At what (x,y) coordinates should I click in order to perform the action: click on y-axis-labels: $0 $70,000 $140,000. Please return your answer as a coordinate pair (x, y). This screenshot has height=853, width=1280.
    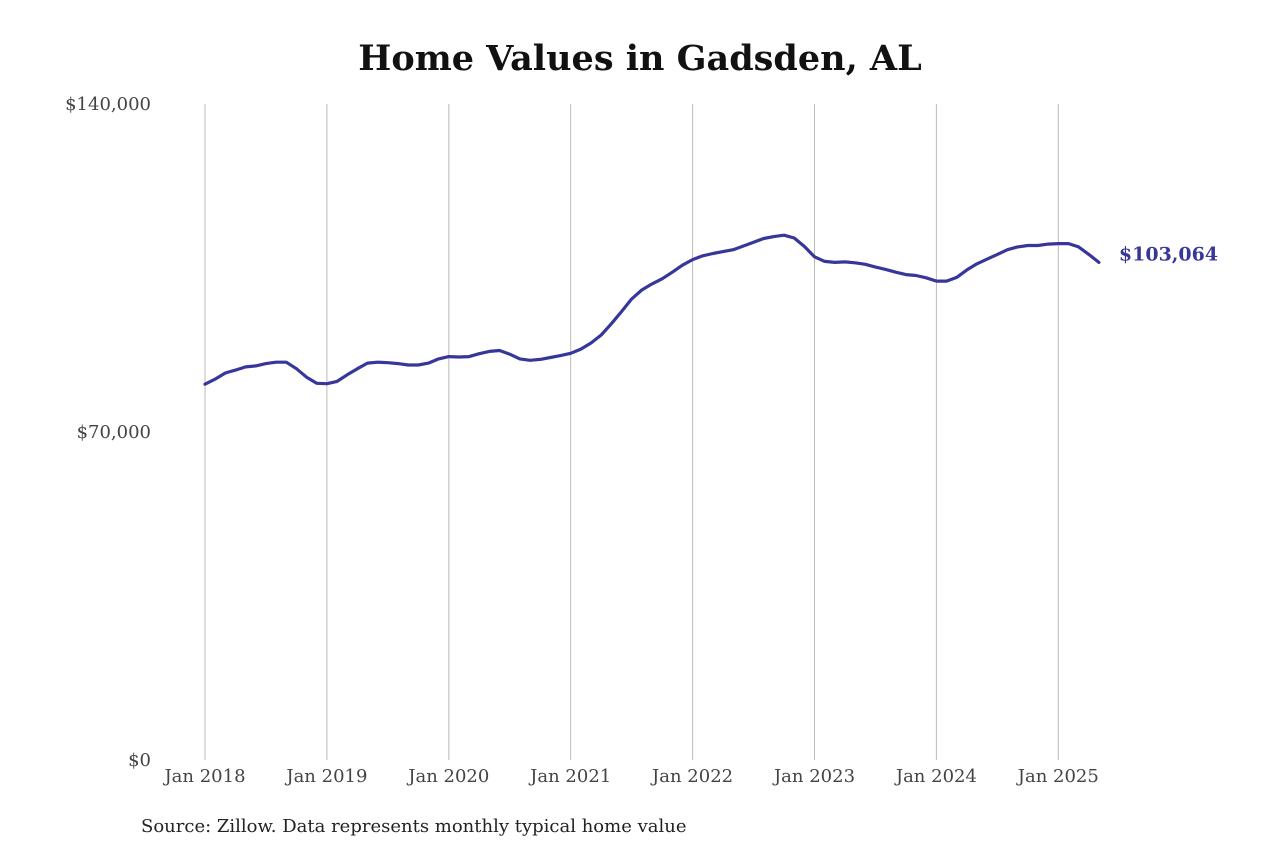
    Looking at the image, I should click on (108, 432).